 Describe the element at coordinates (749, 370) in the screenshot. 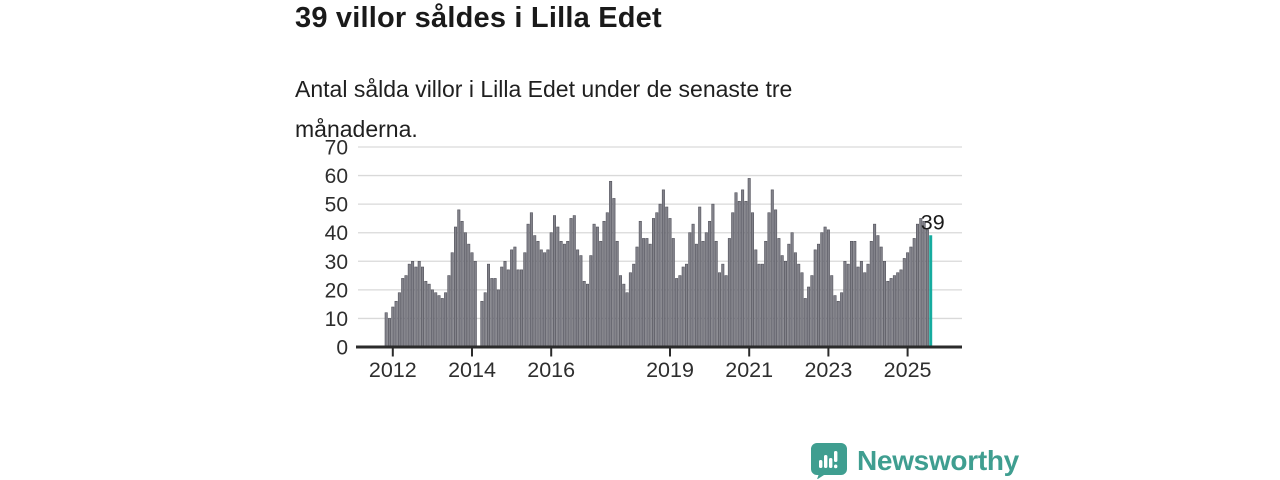

I see `x-axis-tick-label: 2021` at that location.